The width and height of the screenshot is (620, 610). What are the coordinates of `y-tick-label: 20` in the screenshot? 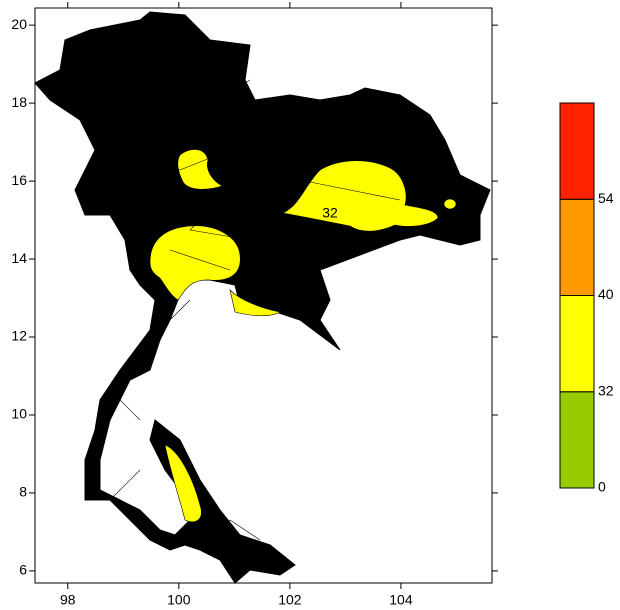 It's located at (19, 24).